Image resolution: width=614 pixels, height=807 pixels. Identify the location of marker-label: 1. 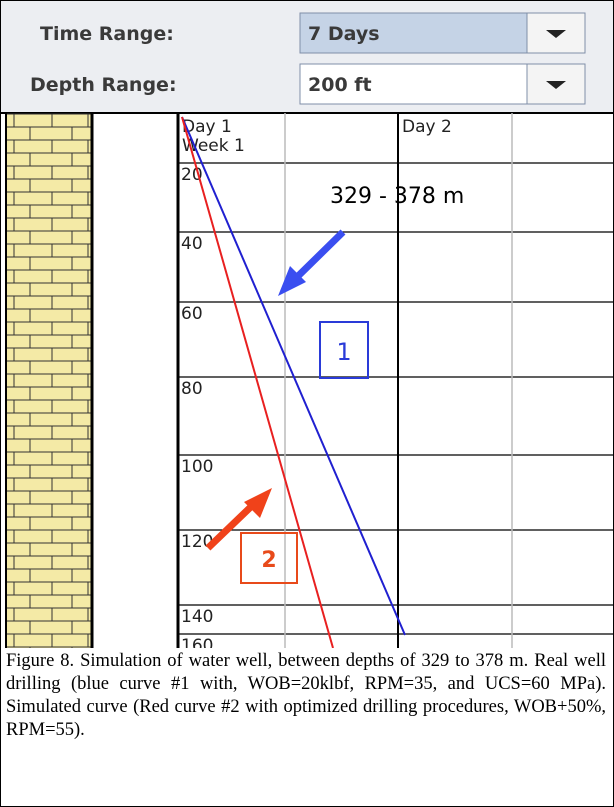
(343, 352).